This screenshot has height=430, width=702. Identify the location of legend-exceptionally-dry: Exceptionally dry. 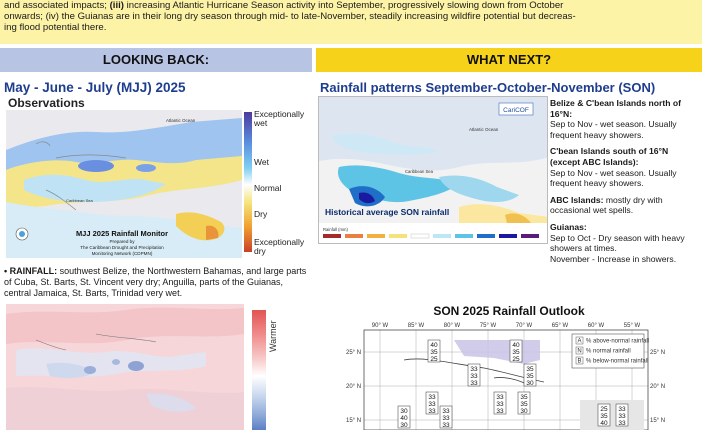
(279, 246).